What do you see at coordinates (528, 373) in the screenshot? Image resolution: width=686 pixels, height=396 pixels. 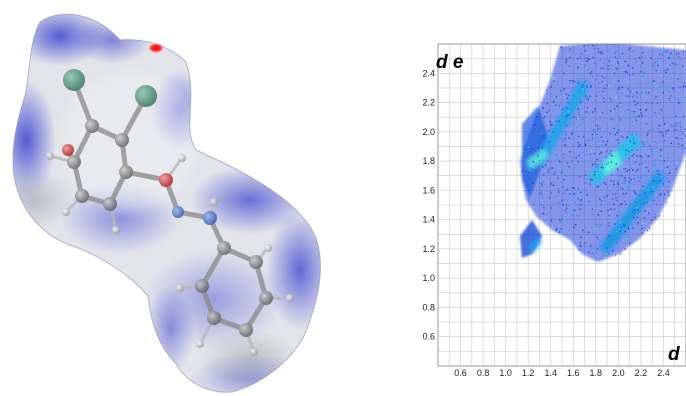 I see `x-tick-label: 1.2` at bounding box center [528, 373].